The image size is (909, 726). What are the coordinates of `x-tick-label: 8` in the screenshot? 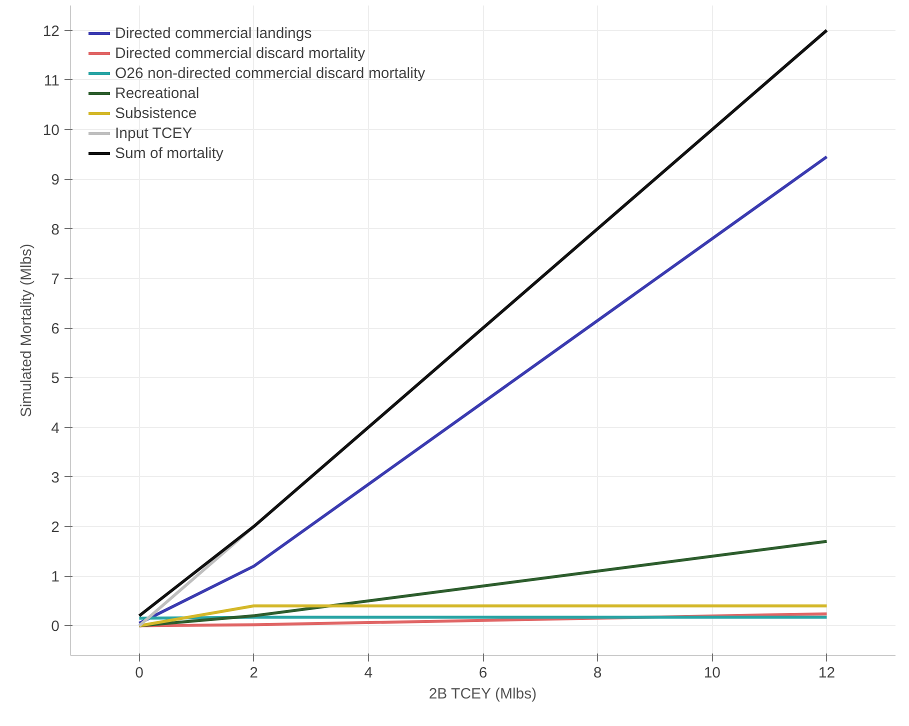 It's located at (597, 673).